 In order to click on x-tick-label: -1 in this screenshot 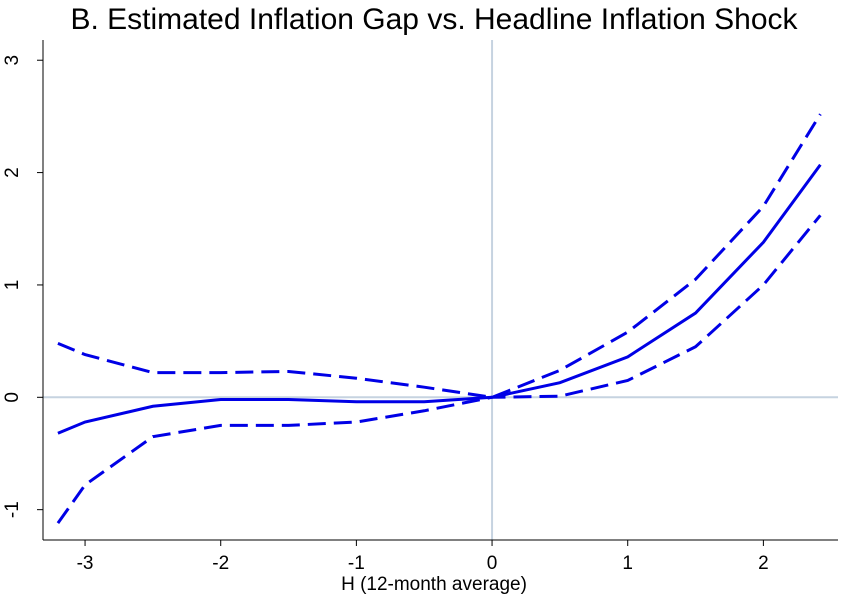, I will do `click(356, 563)`.